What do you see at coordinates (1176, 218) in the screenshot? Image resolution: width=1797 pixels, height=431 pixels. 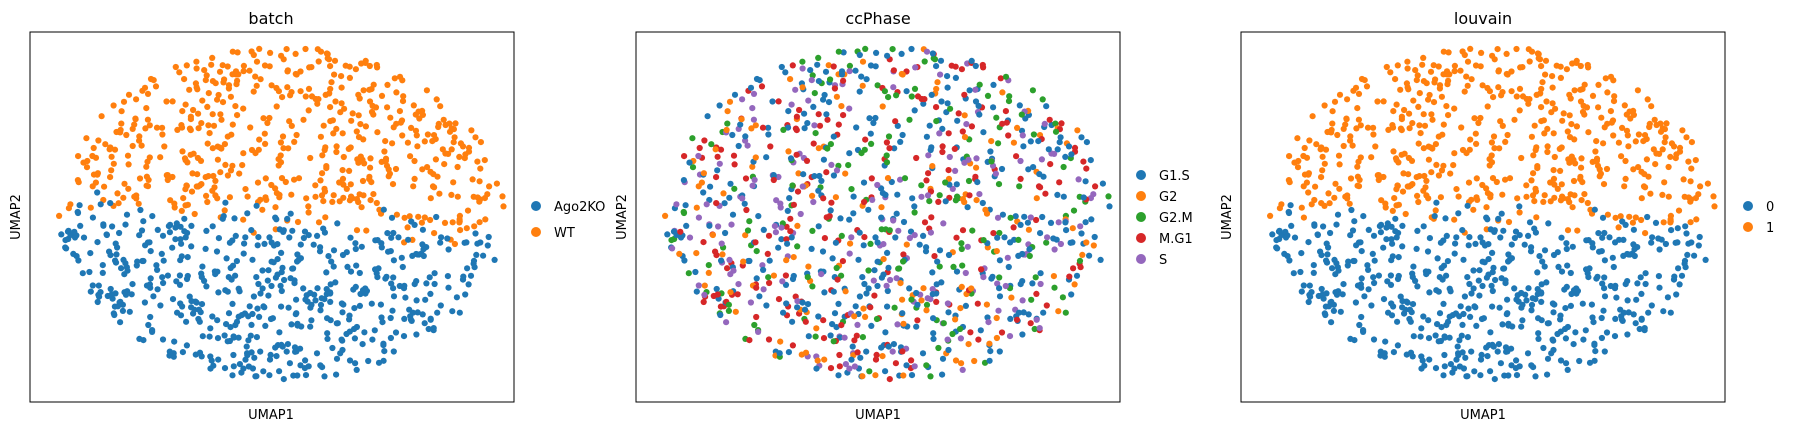 I see `legend-label-ccphase-2: G2.M` at bounding box center [1176, 218].